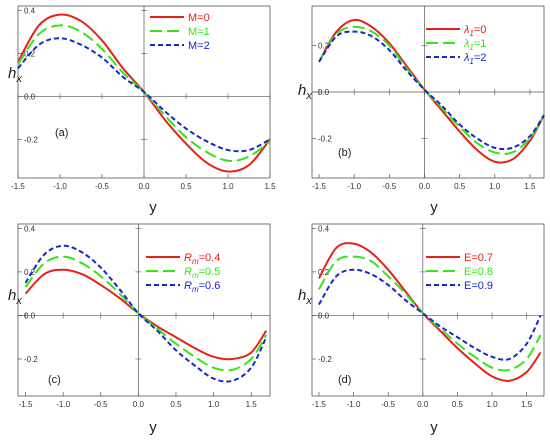  I want to click on legend-label-2: E=0.8, so click(478, 272).